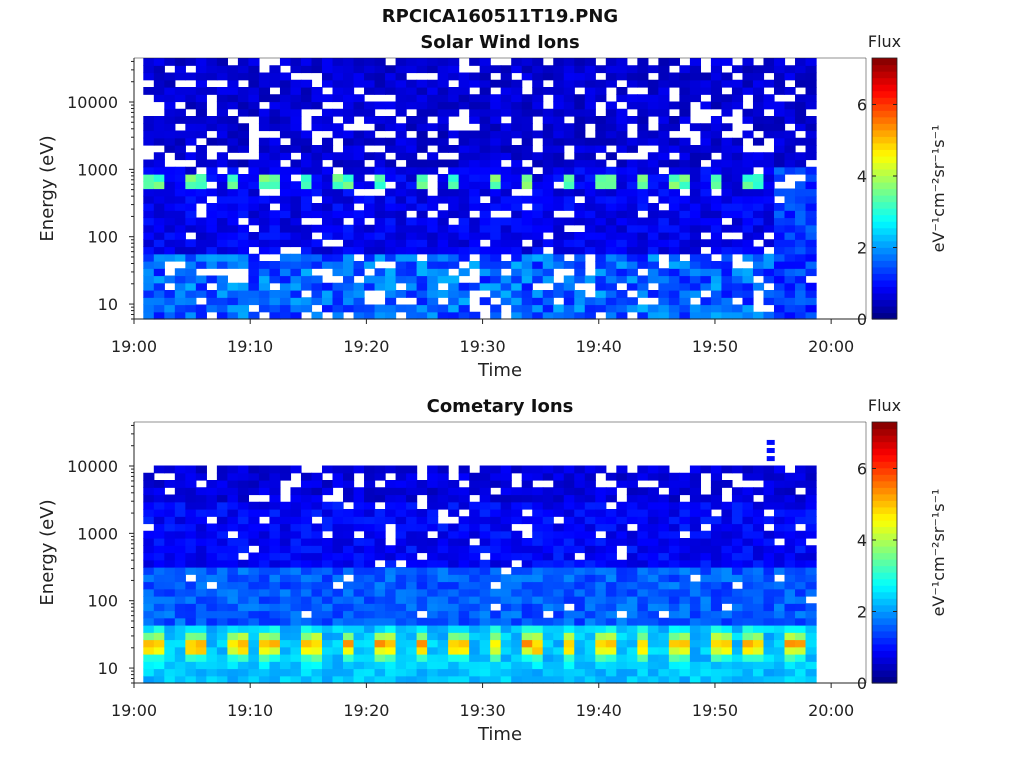 Image resolution: width=1024 pixels, height=768 pixels. What do you see at coordinates (500, 16) in the screenshot?
I see `figure-title: RPCICA160511T19.PNG` at bounding box center [500, 16].